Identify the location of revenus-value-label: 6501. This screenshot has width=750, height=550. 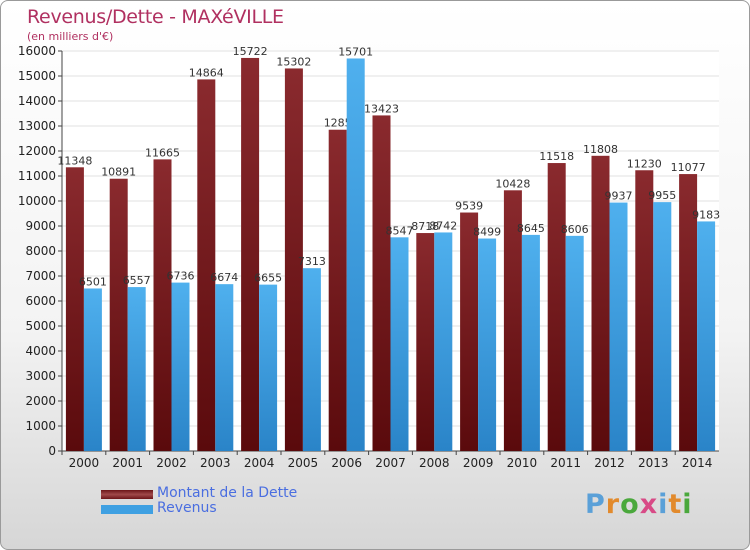
(93, 281).